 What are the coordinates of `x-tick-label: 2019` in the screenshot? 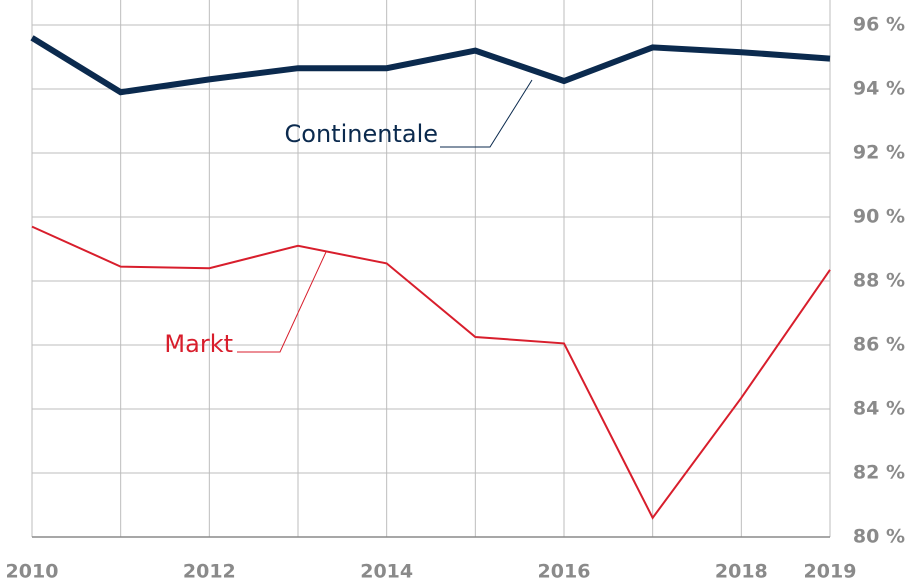 It's located at (830, 572).